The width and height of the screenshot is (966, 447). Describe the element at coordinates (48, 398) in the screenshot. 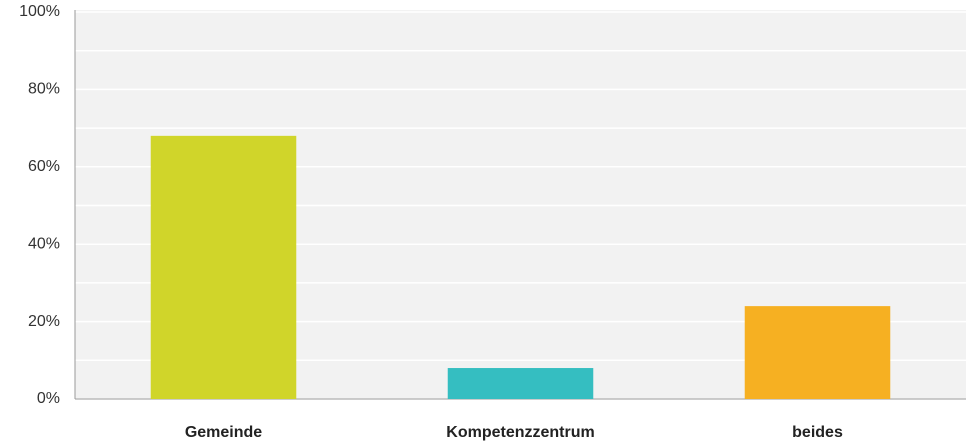

I see `y-tick-label: 0%` at that location.